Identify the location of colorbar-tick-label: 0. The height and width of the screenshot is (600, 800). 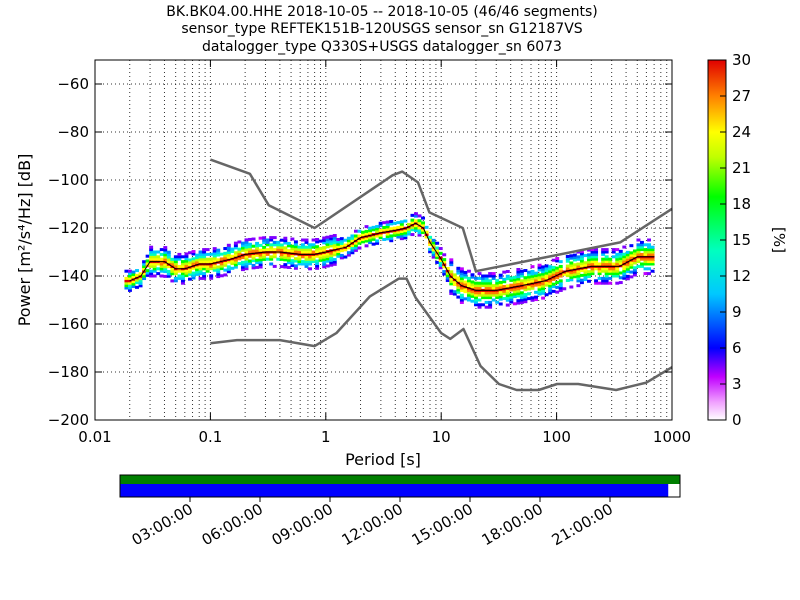
(737, 420).